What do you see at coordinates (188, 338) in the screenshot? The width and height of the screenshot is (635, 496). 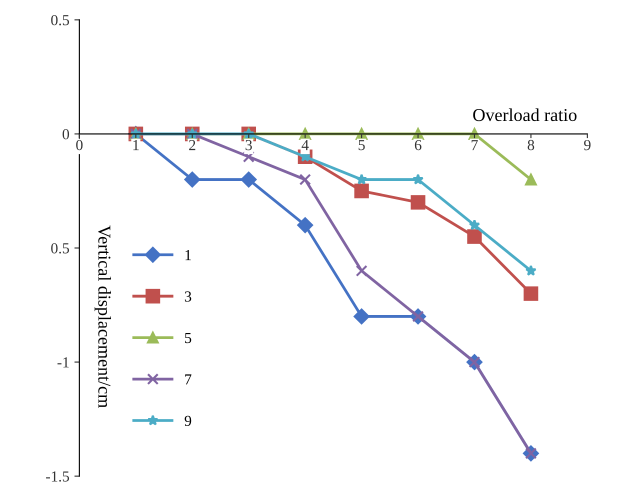 I see `legend-label: 5` at bounding box center [188, 338].